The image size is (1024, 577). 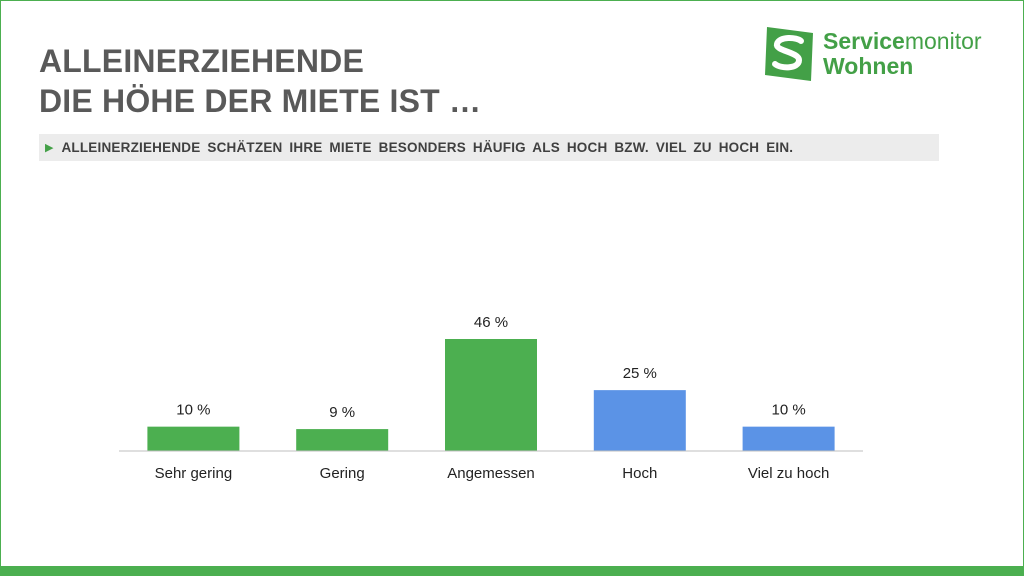 I want to click on category-label: Angemessen, so click(x=491, y=473).